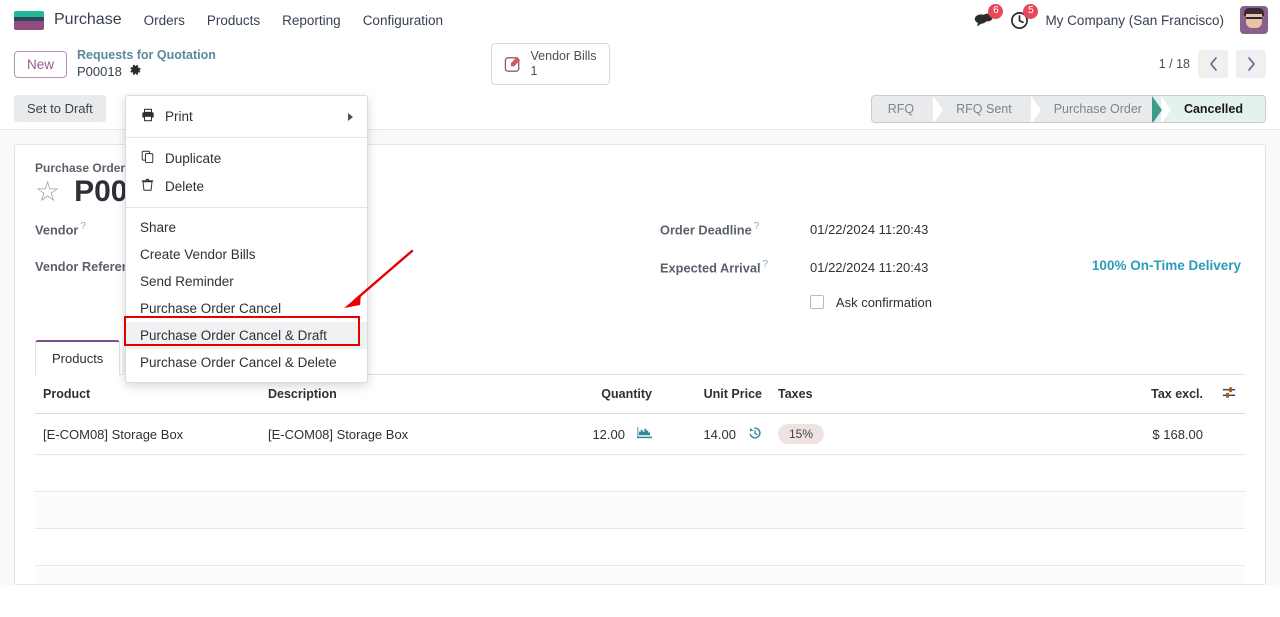  I want to click on expected-arrival-label-text: Expected Arrival, so click(710, 268).